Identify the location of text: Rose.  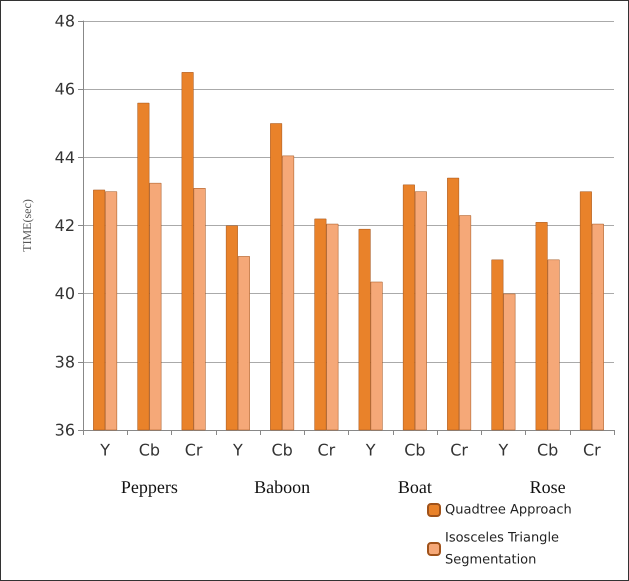
(548, 487).